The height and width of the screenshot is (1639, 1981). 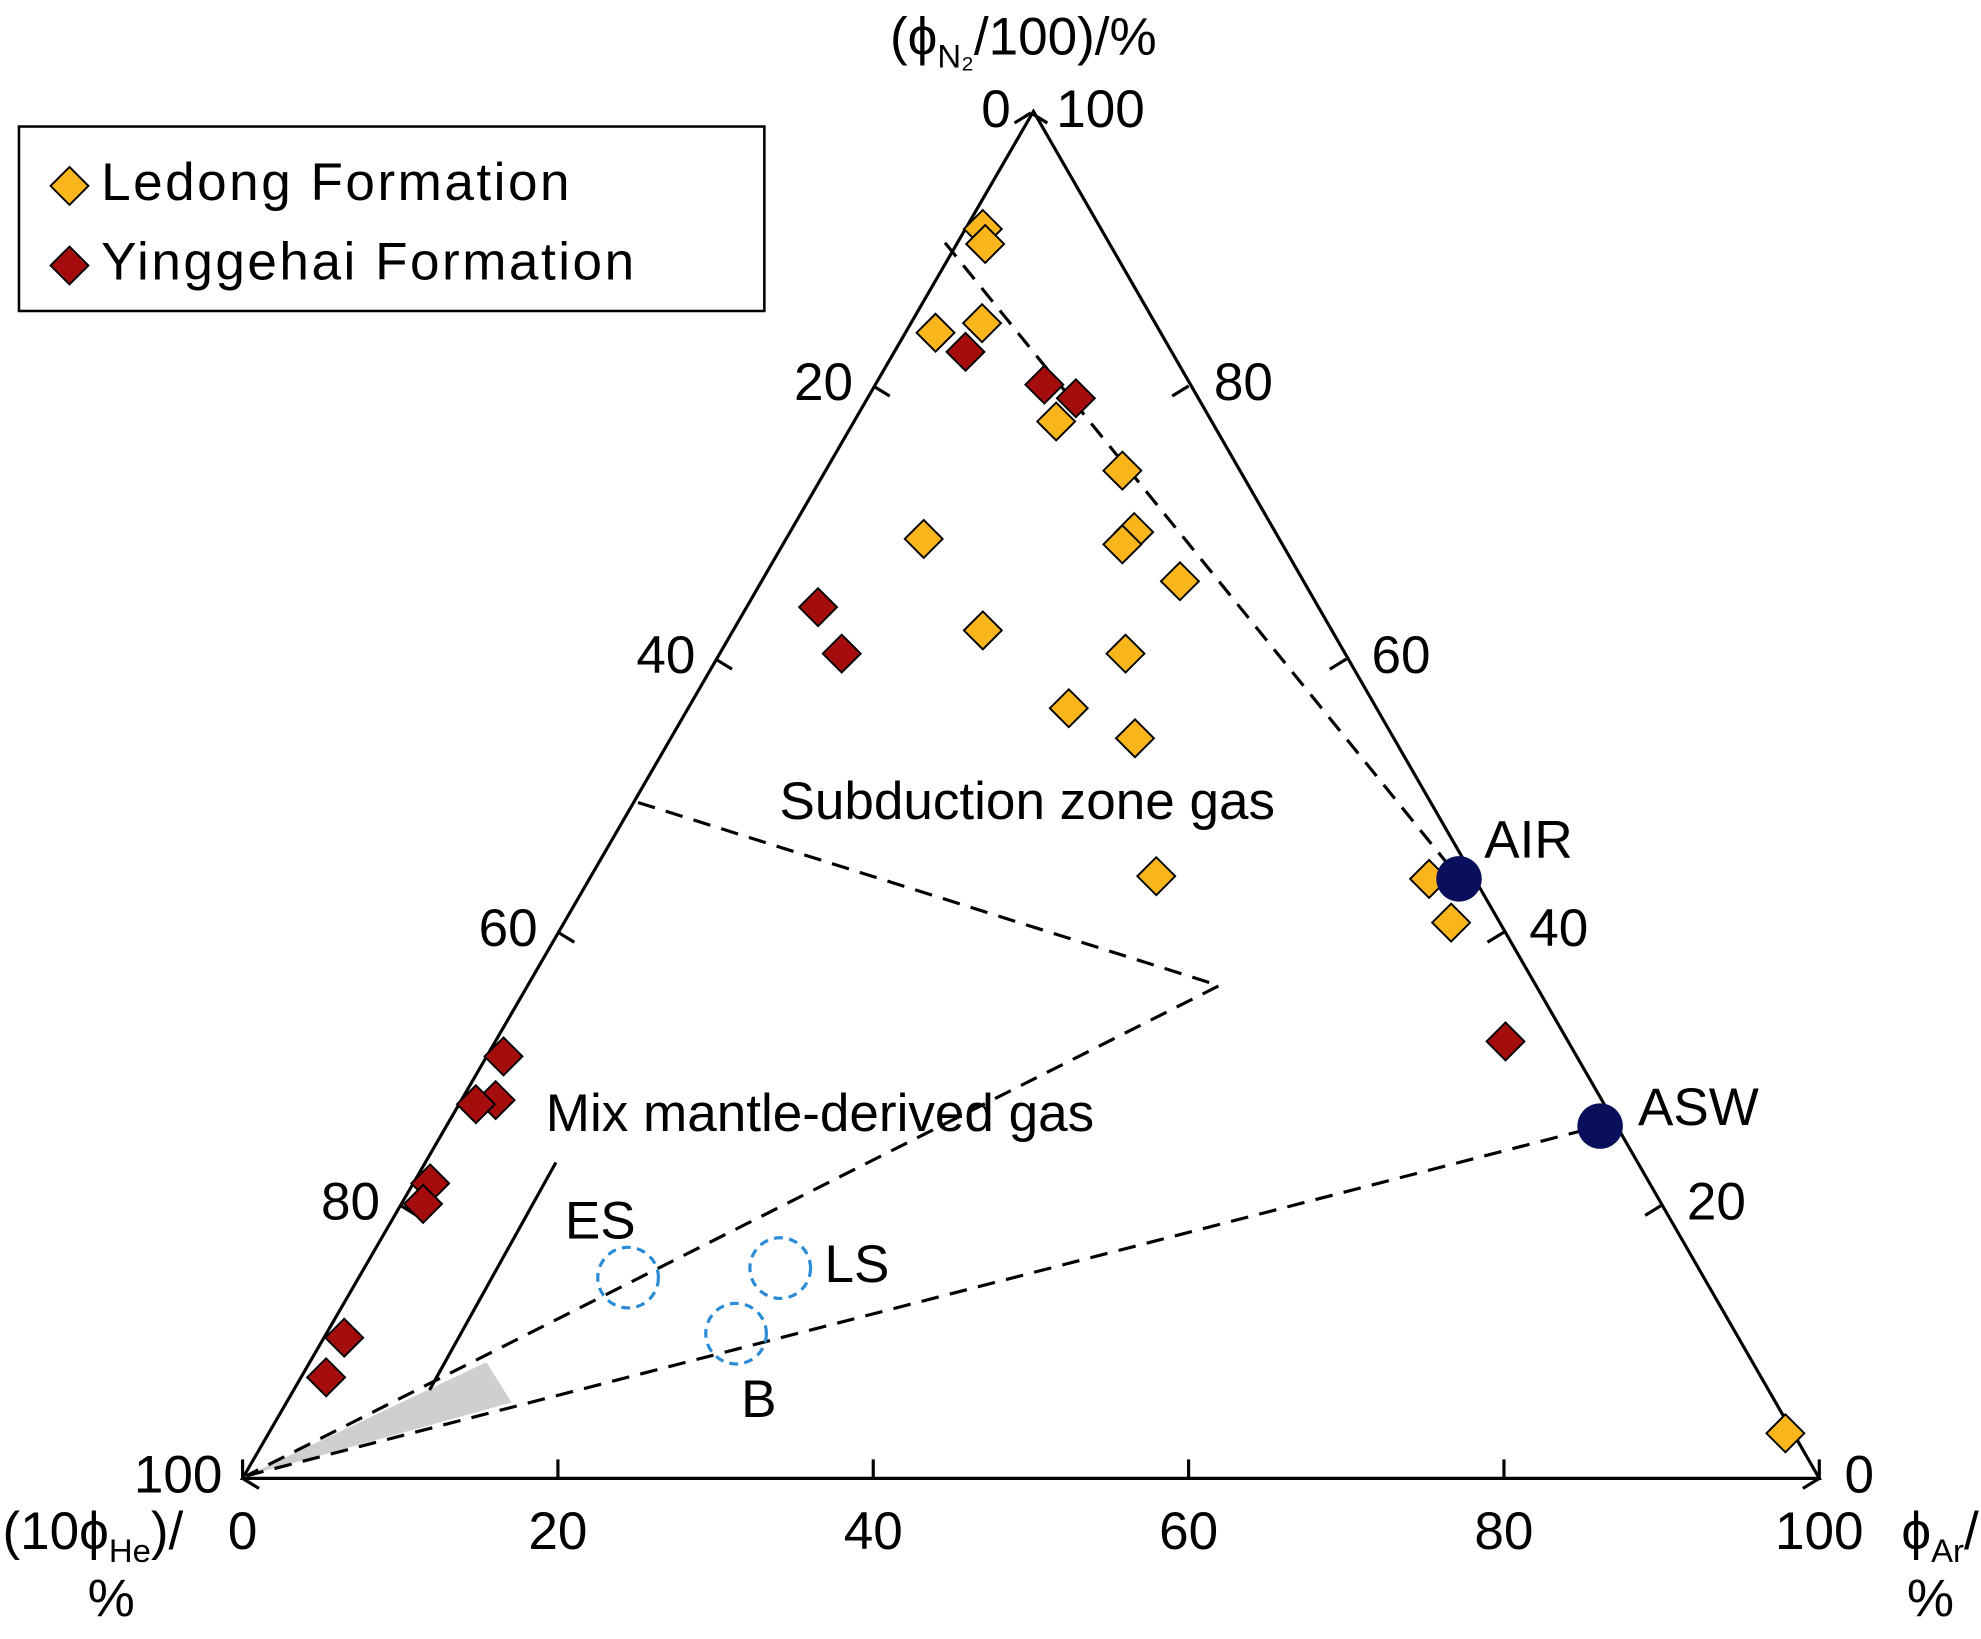 What do you see at coordinates (1027, 801) in the screenshot?
I see `annotation: Subduction zone gas` at bounding box center [1027, 801].